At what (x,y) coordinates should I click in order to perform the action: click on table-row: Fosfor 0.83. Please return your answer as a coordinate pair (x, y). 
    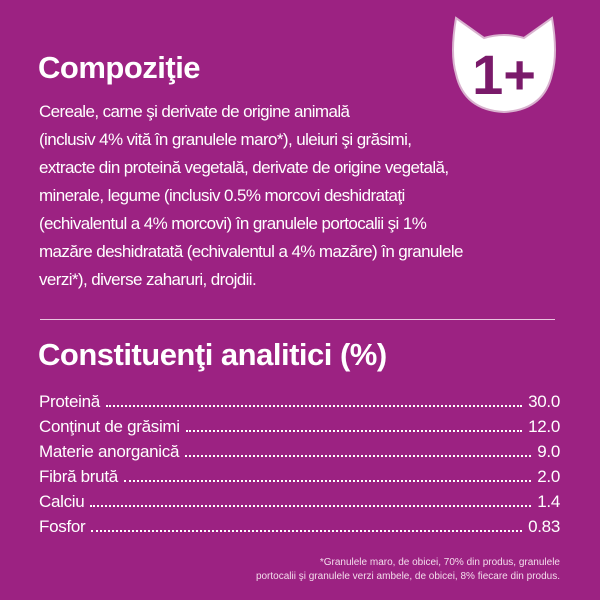
    Looking at the image, I should click on (299, 529).